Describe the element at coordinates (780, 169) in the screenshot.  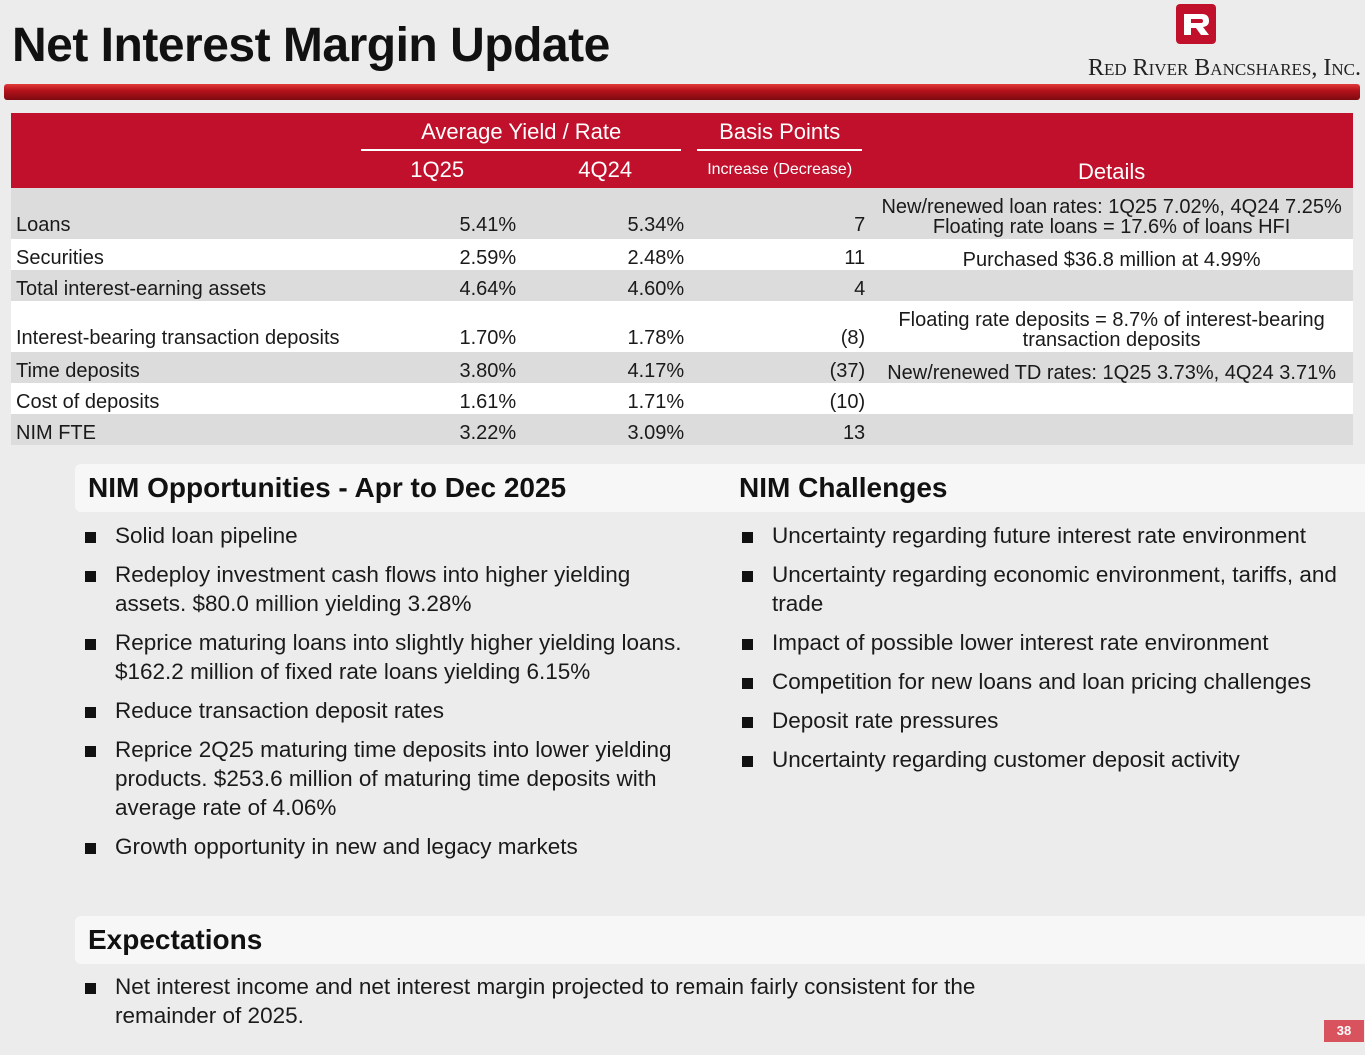
I see `column-header-change: Increase (Decrease)` at that location.